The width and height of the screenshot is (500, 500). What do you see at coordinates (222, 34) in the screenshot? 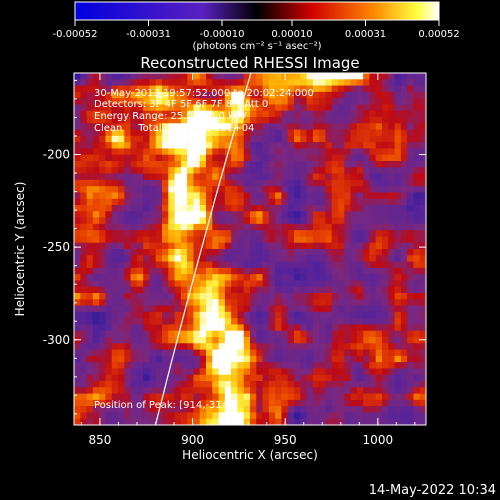
I see `colorbar-tick-label: -0.00010` at bounding box center [222, 34].